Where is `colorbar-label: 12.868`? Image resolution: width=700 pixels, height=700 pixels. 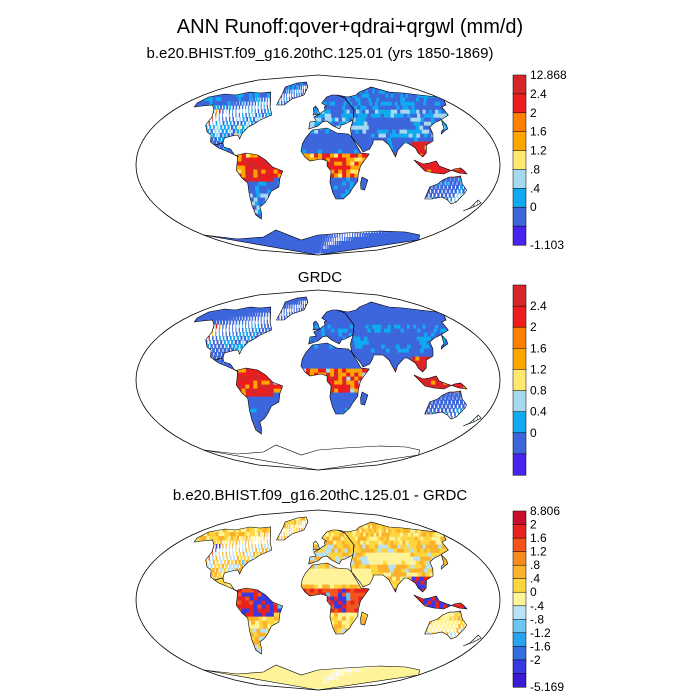 colorbar-label: 12.868 is located at coordinates (548, 75).